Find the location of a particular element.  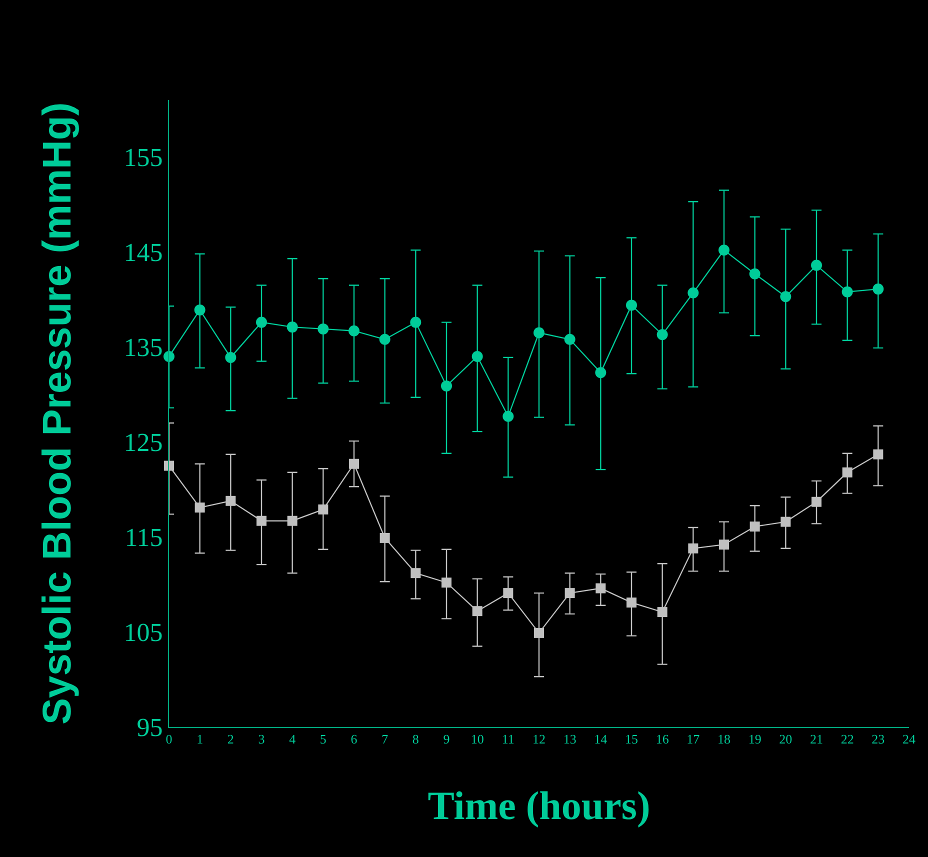

x-tick-label: 13 is located at coordinates (569, 739).